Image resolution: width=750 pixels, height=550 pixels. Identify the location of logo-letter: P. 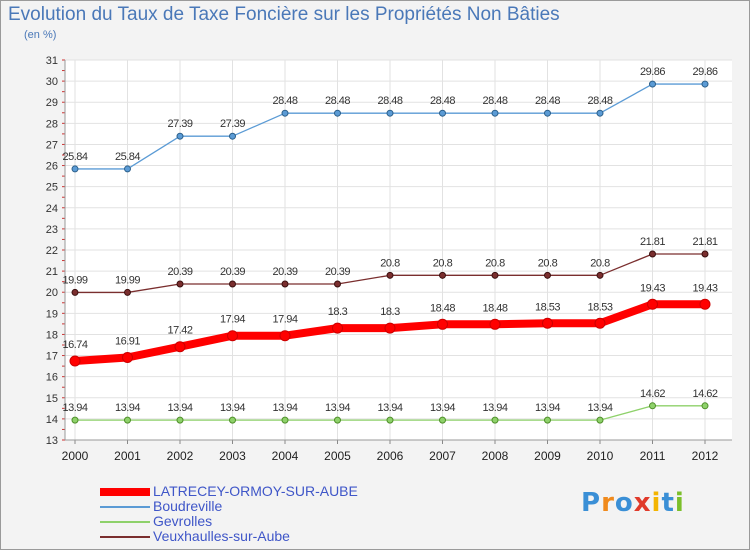
(591, 503).